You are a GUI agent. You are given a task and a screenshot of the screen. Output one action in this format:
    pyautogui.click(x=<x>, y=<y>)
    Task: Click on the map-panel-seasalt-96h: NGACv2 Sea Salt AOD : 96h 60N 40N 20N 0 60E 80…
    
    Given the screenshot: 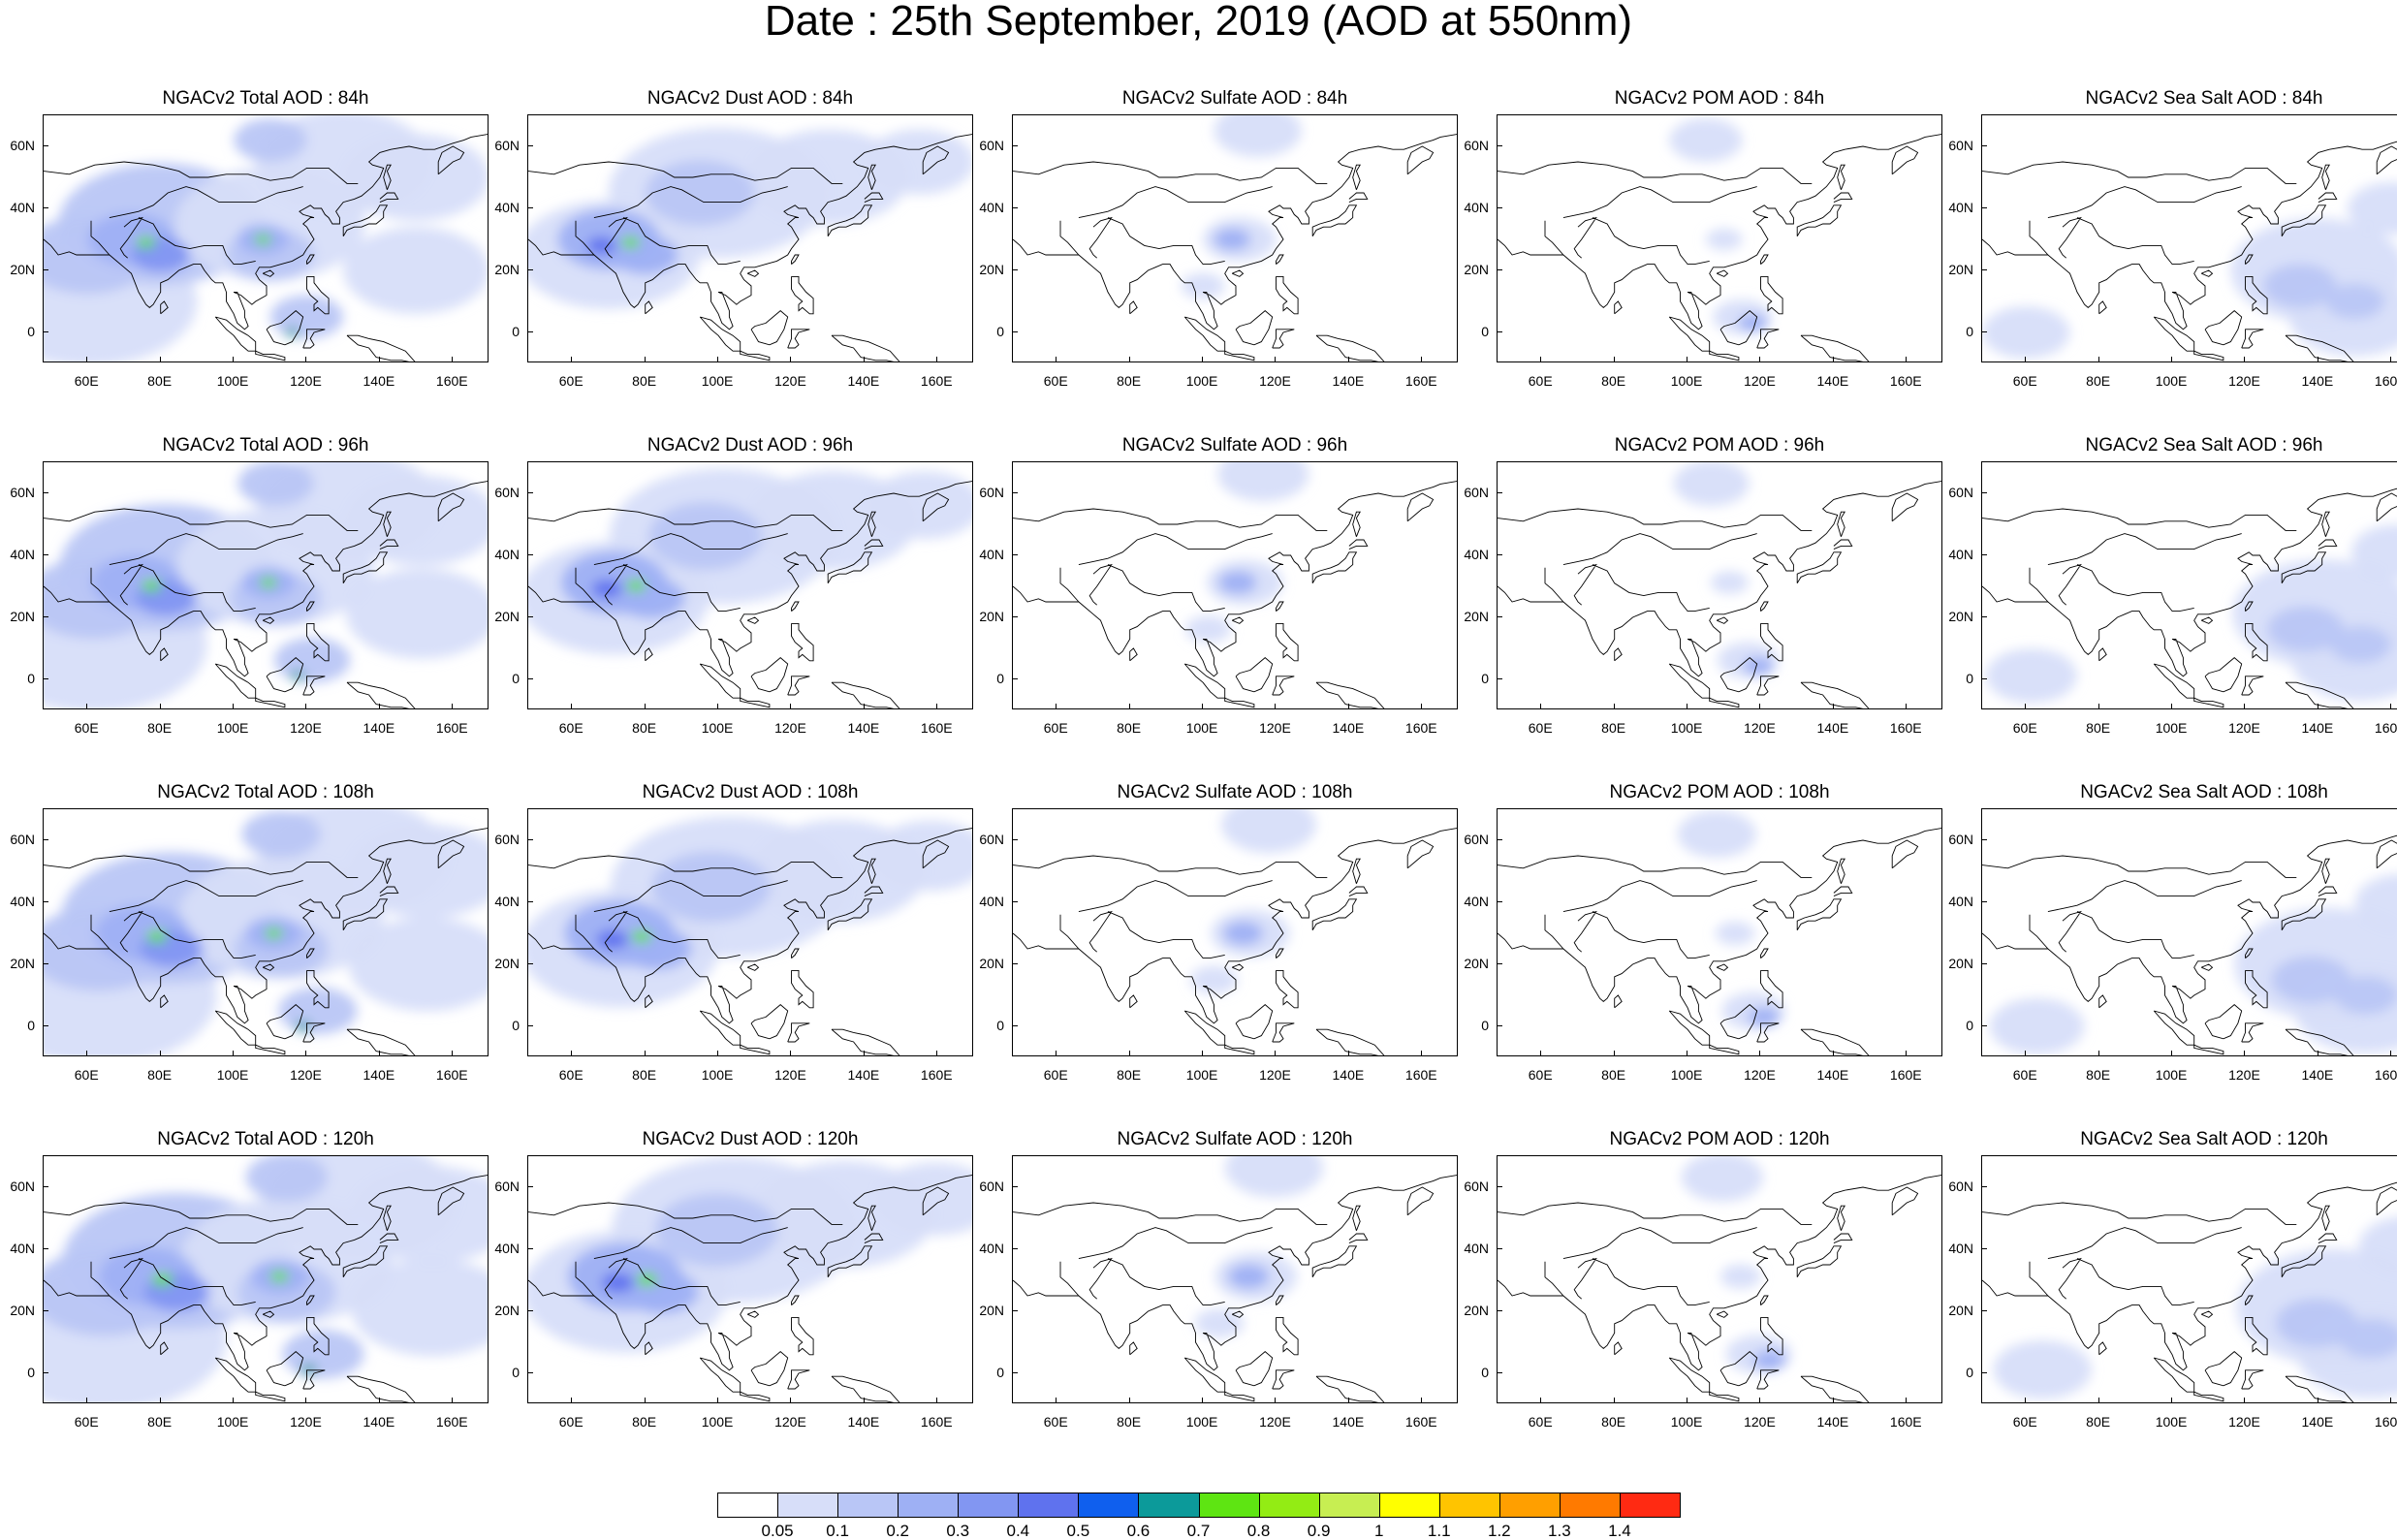 What is the action you would take?
    pyautogui.click(x=2172, y=596)
    